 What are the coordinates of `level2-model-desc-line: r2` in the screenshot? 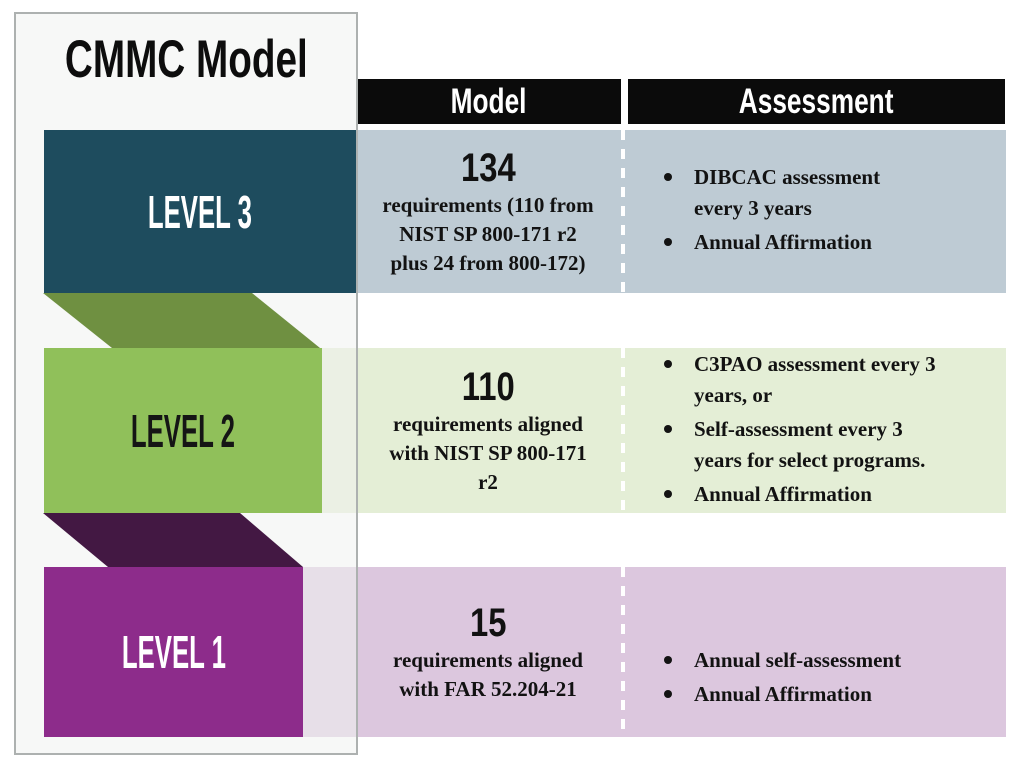 It's located at (488, 482).